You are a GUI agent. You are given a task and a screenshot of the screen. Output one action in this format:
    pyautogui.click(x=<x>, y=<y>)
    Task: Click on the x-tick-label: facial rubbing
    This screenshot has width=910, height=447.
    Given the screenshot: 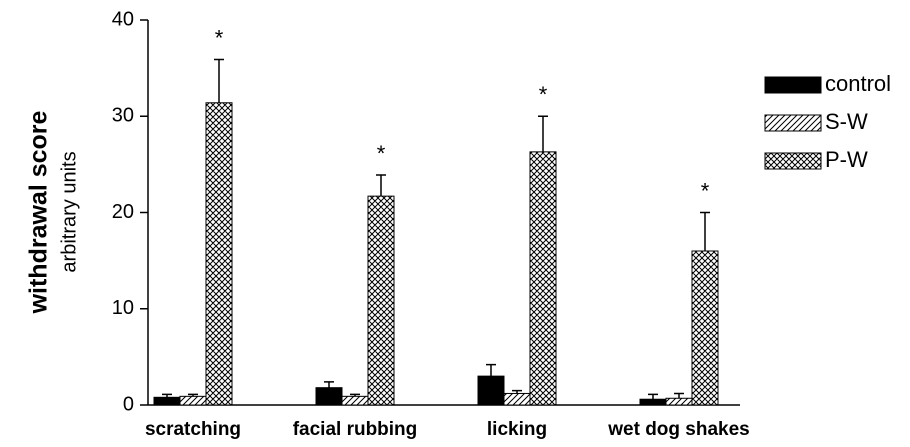 What is the action you would take?
    pyautogui.click(x=355, y=429)
    